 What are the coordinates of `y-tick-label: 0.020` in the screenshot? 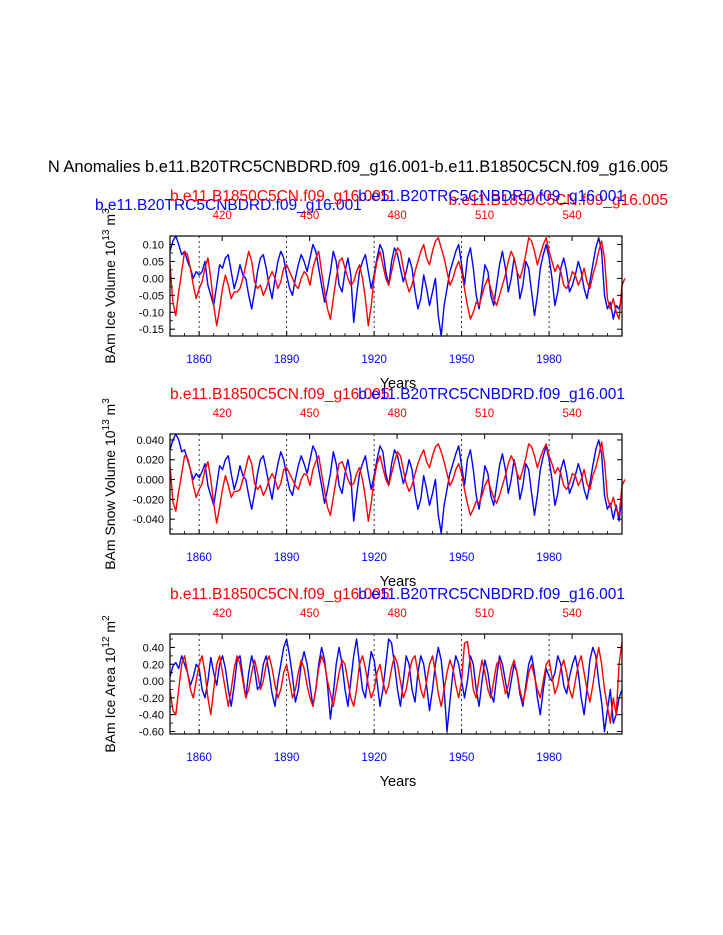 It's located at (150, 461).